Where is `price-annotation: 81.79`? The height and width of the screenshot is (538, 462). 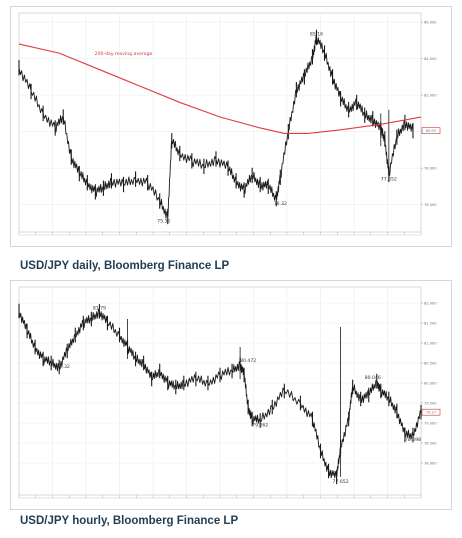 price-annotation: 81.79 is located at coordinates (99, 308).